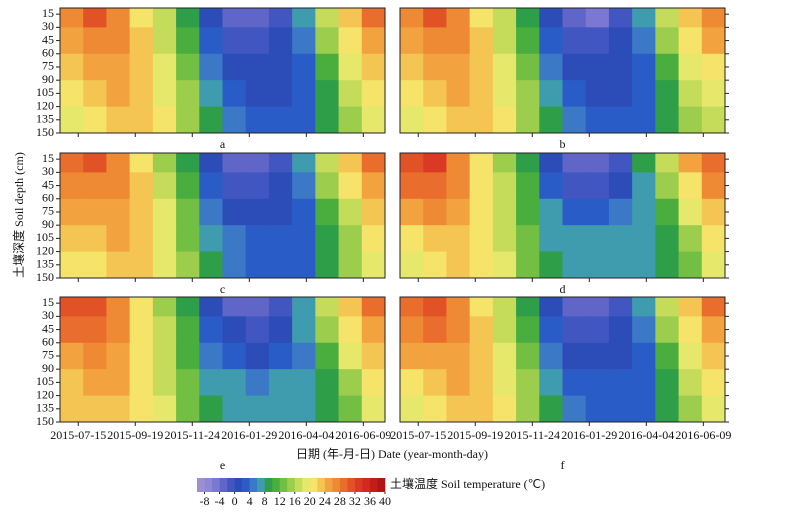 Image resolution: width=786 pixels, height=512 pixels. Describe the element at coordinates (48, 211) in the screenshot. I see `y-tick-label: 75` at that location.